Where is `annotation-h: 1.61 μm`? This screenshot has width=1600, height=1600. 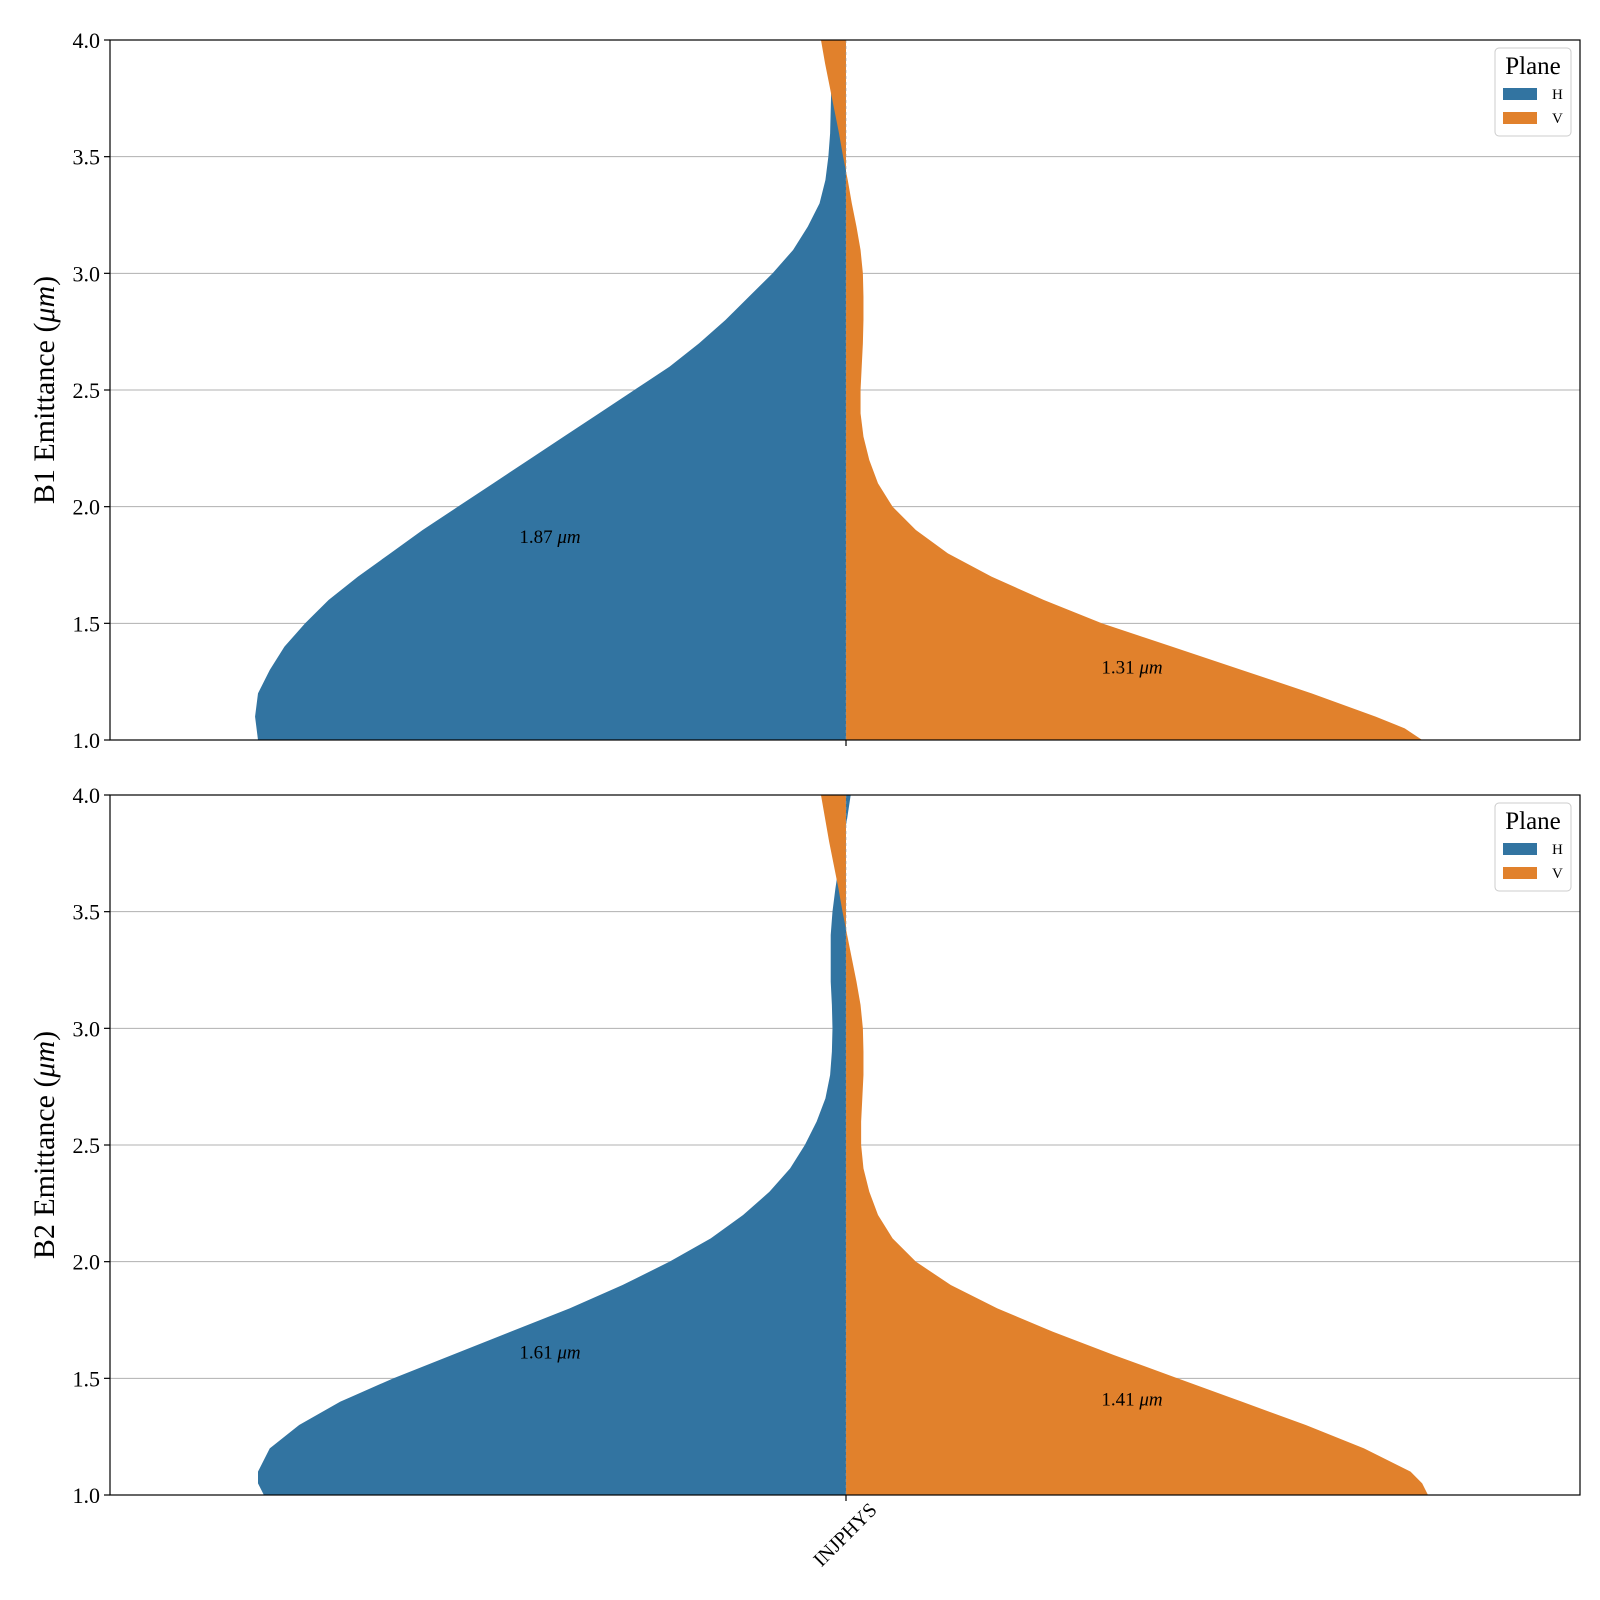 annotation-h: 1.61 μm is located at coordinates (549, 1353).